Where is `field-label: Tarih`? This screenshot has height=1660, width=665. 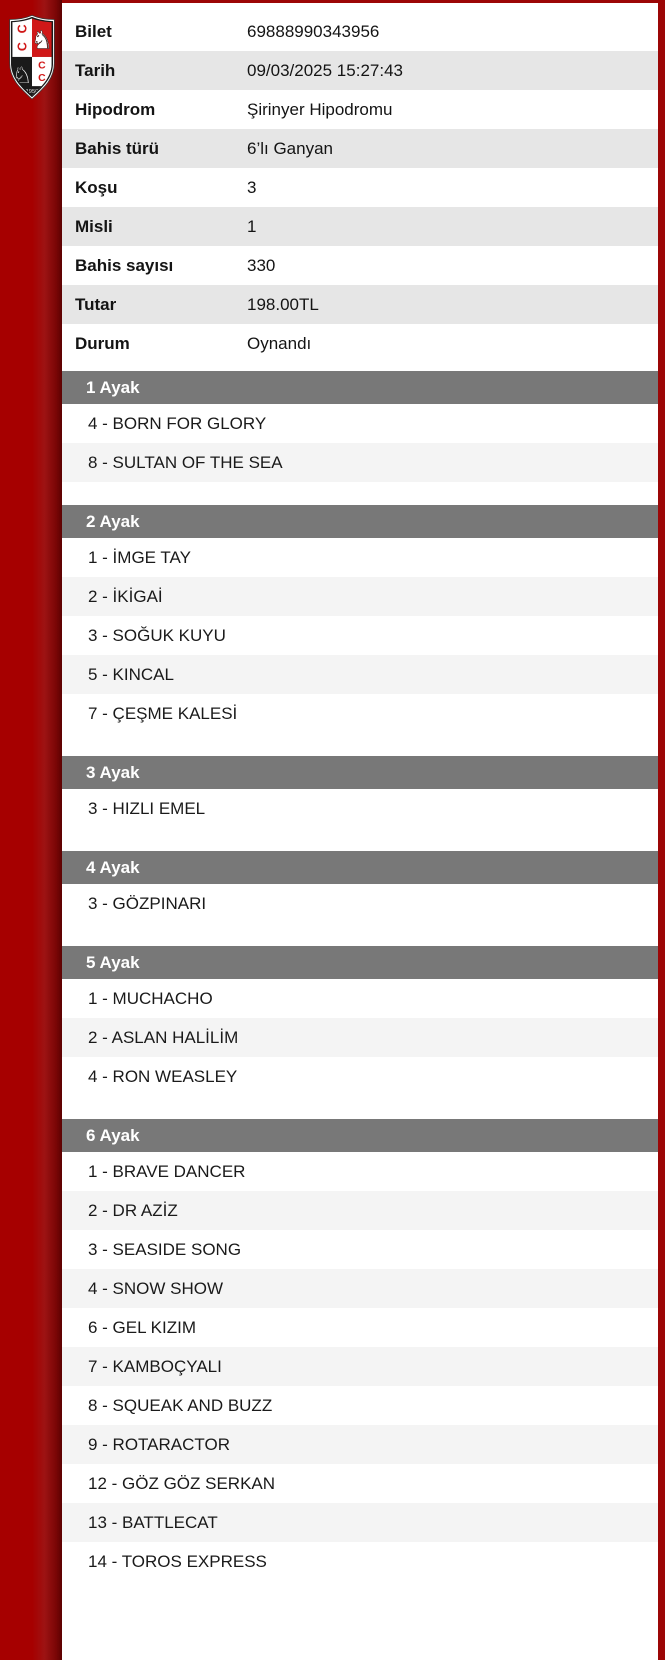 field-label: Tarih is located at coordinates (95, 70).